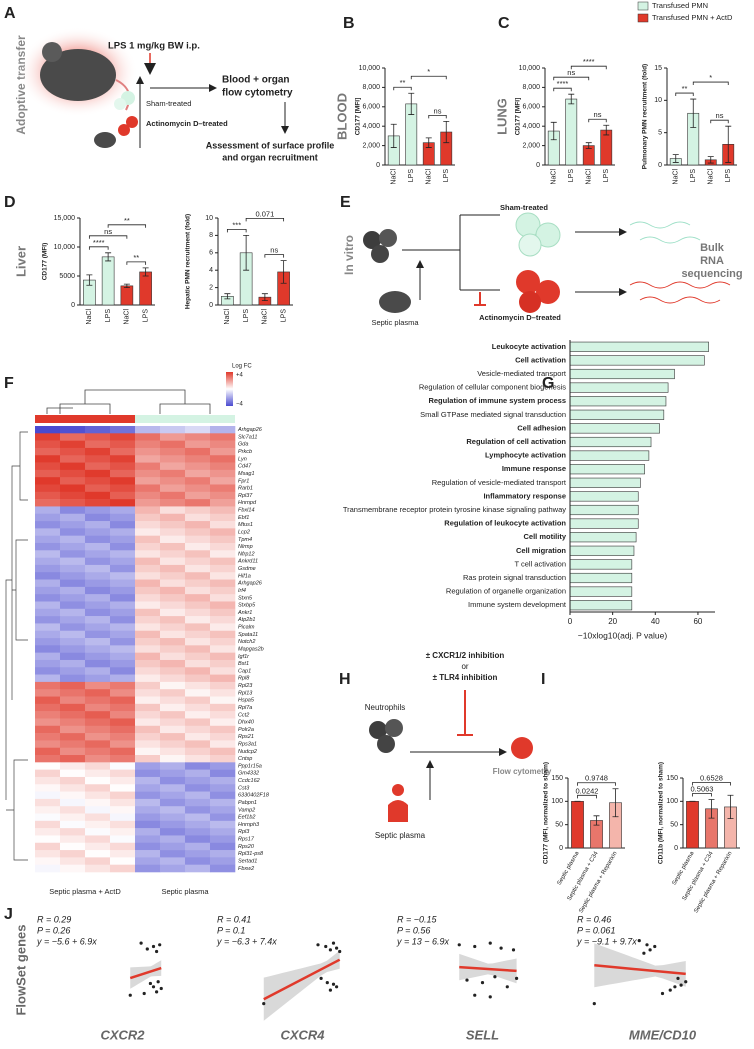  What do you see at coordinates (522, 373) in the screenshot?
I see `y-tick-label: Vesicle-mediated transport` at bounding box center [522, 373].